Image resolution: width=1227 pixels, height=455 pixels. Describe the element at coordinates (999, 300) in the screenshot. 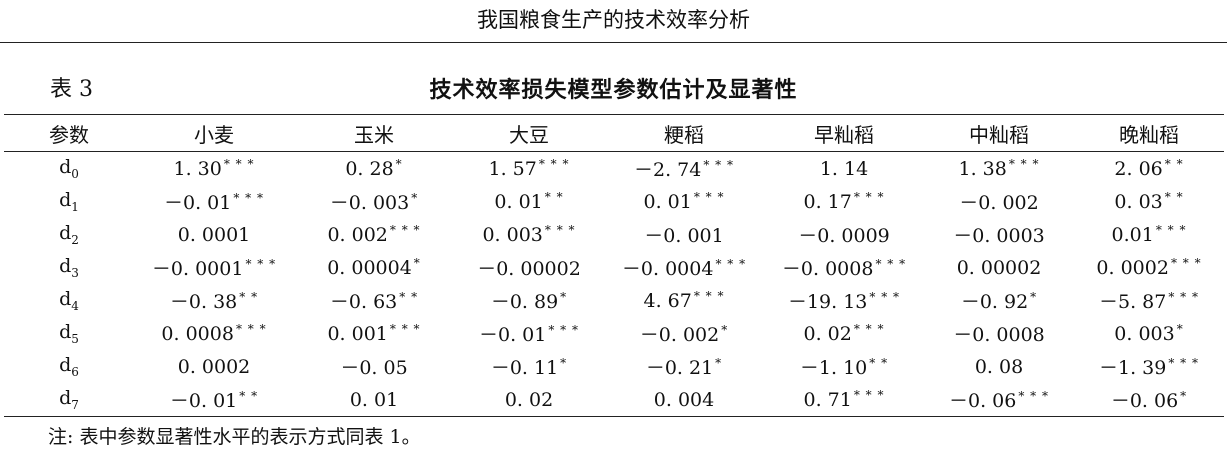

I see `table-cell: －0. 92 *` at that location.